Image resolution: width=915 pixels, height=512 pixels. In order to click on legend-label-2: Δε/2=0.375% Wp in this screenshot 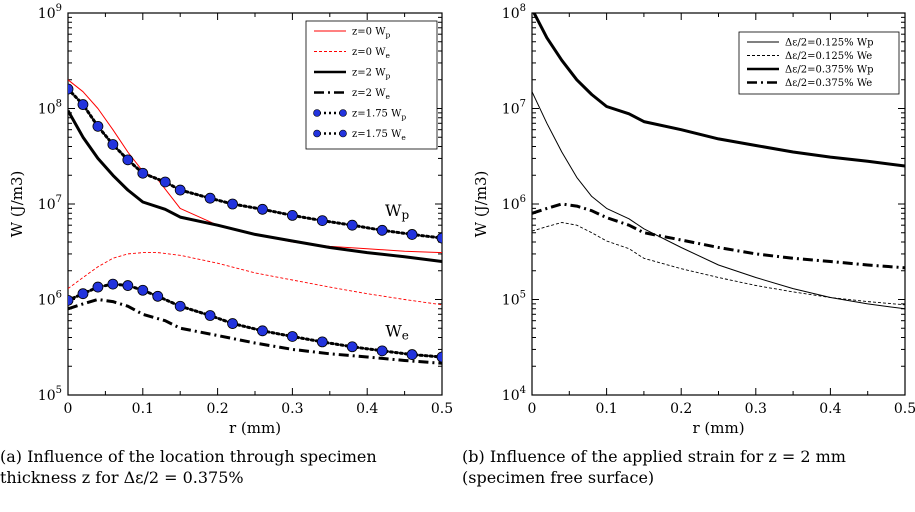, I will do `click(829, 70)`.